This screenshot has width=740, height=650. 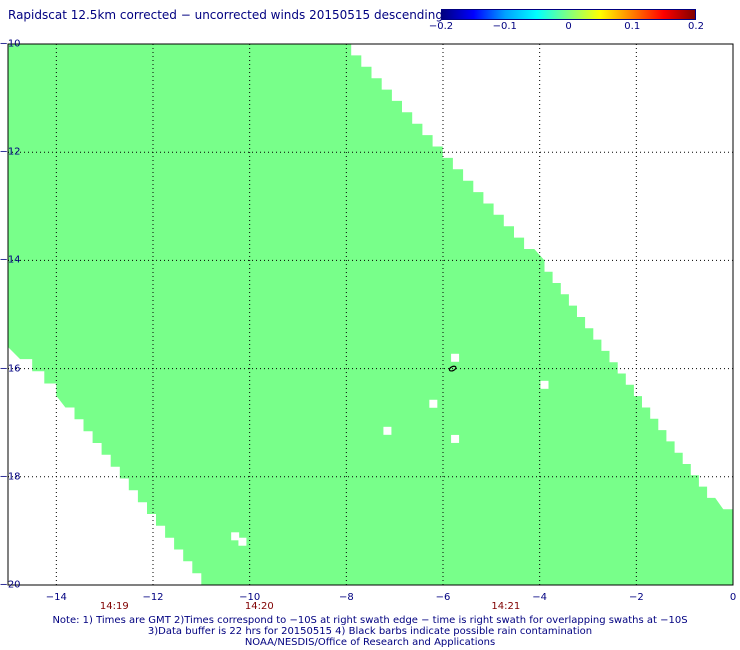 I want to click on colorbar-tick-label: −0.1, so click(x=504, y=26).